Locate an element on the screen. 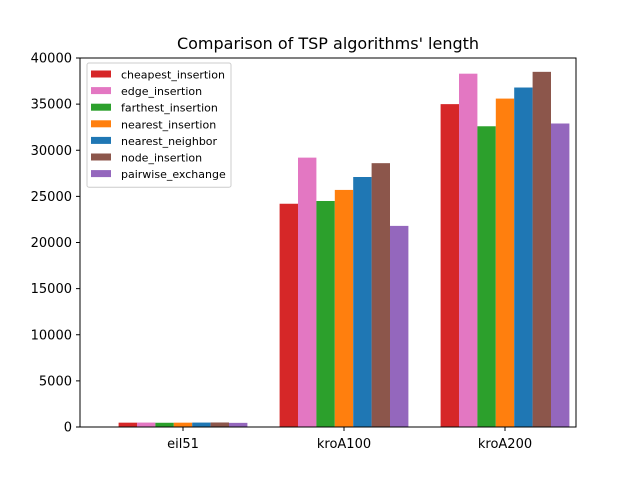 This screenshot has width=640, height=480. bar-nearest_insertion-kroA100 is located at coordinates (344, 308).